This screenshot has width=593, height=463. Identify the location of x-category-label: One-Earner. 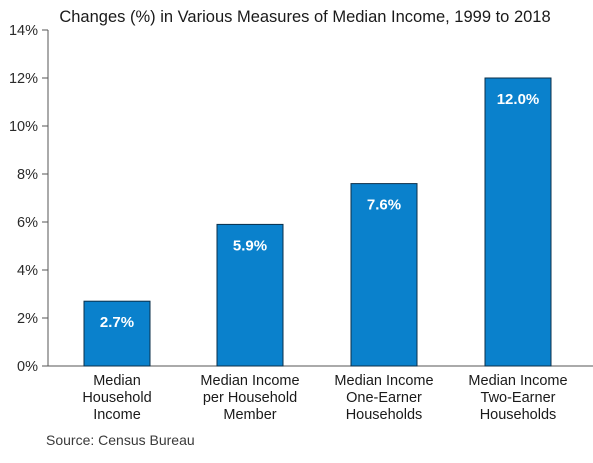
(384, 398).